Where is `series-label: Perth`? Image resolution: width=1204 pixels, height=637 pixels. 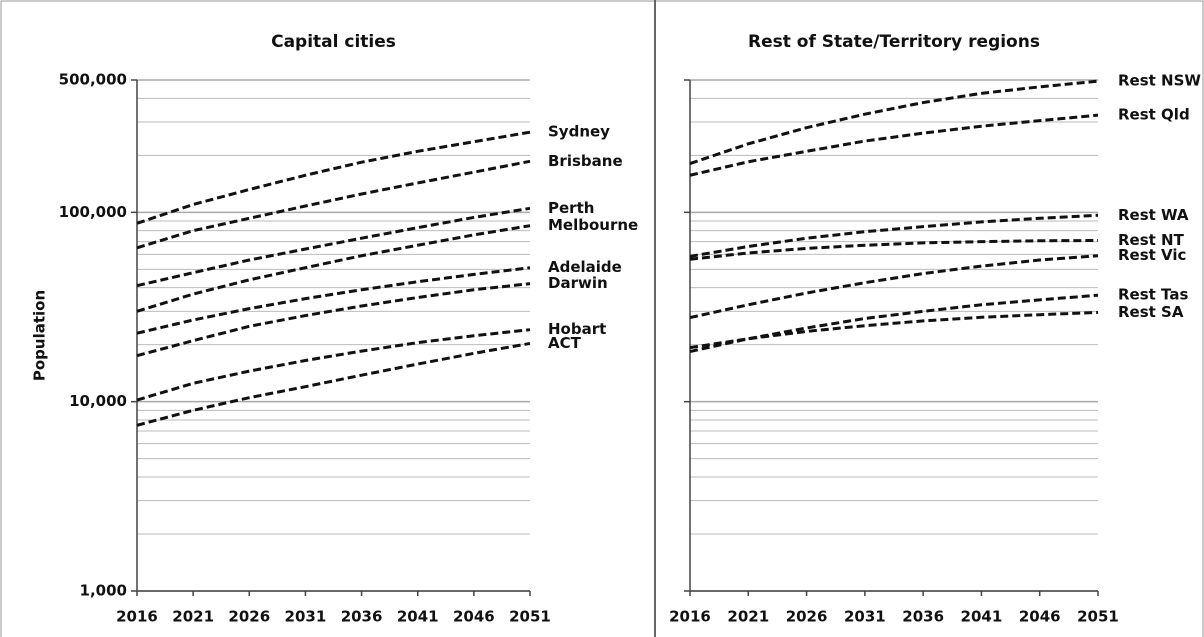
series-label: Perth is located at coordinates (571, 208).